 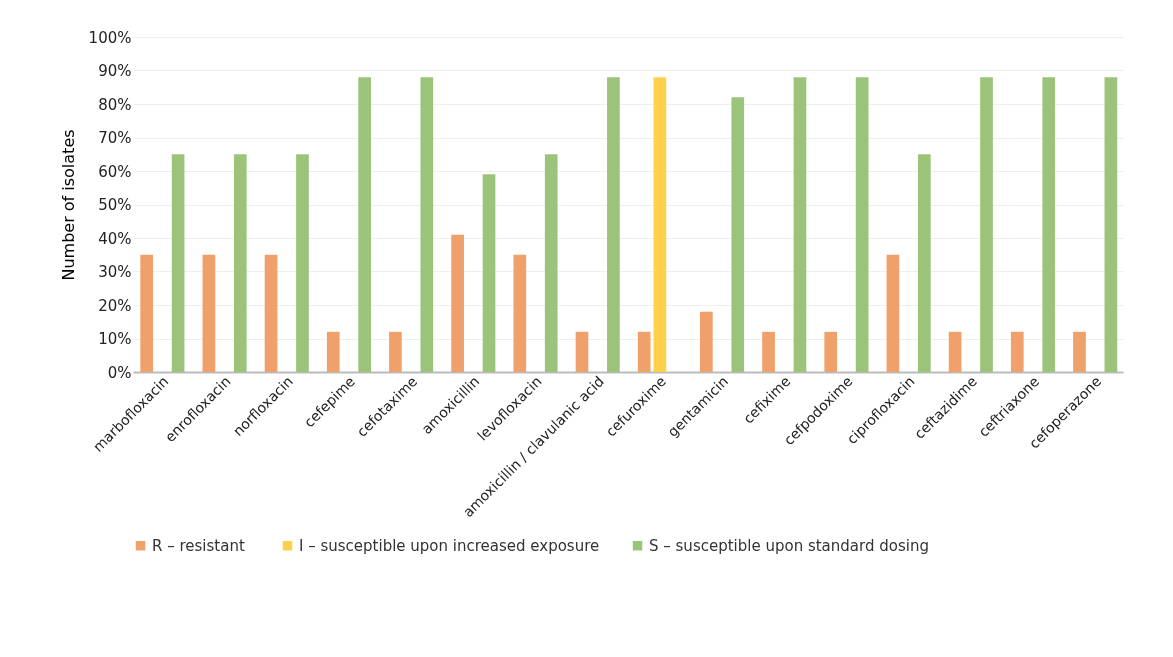 I want to click on y-tick-label: 30%, so click(x=115, y=272).